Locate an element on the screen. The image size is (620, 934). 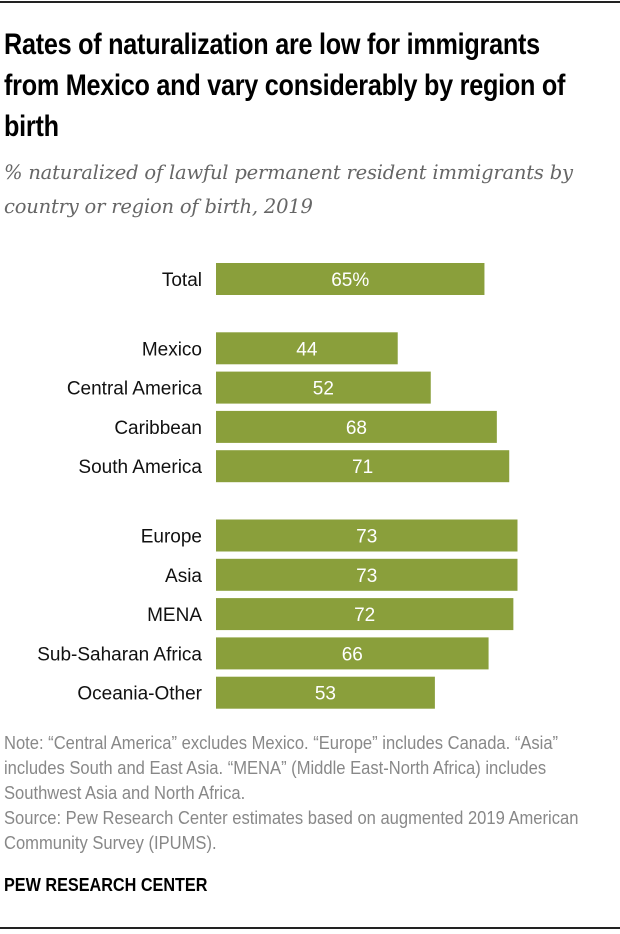
category-label: Oceania-Other is located at coordinates (139, 694).